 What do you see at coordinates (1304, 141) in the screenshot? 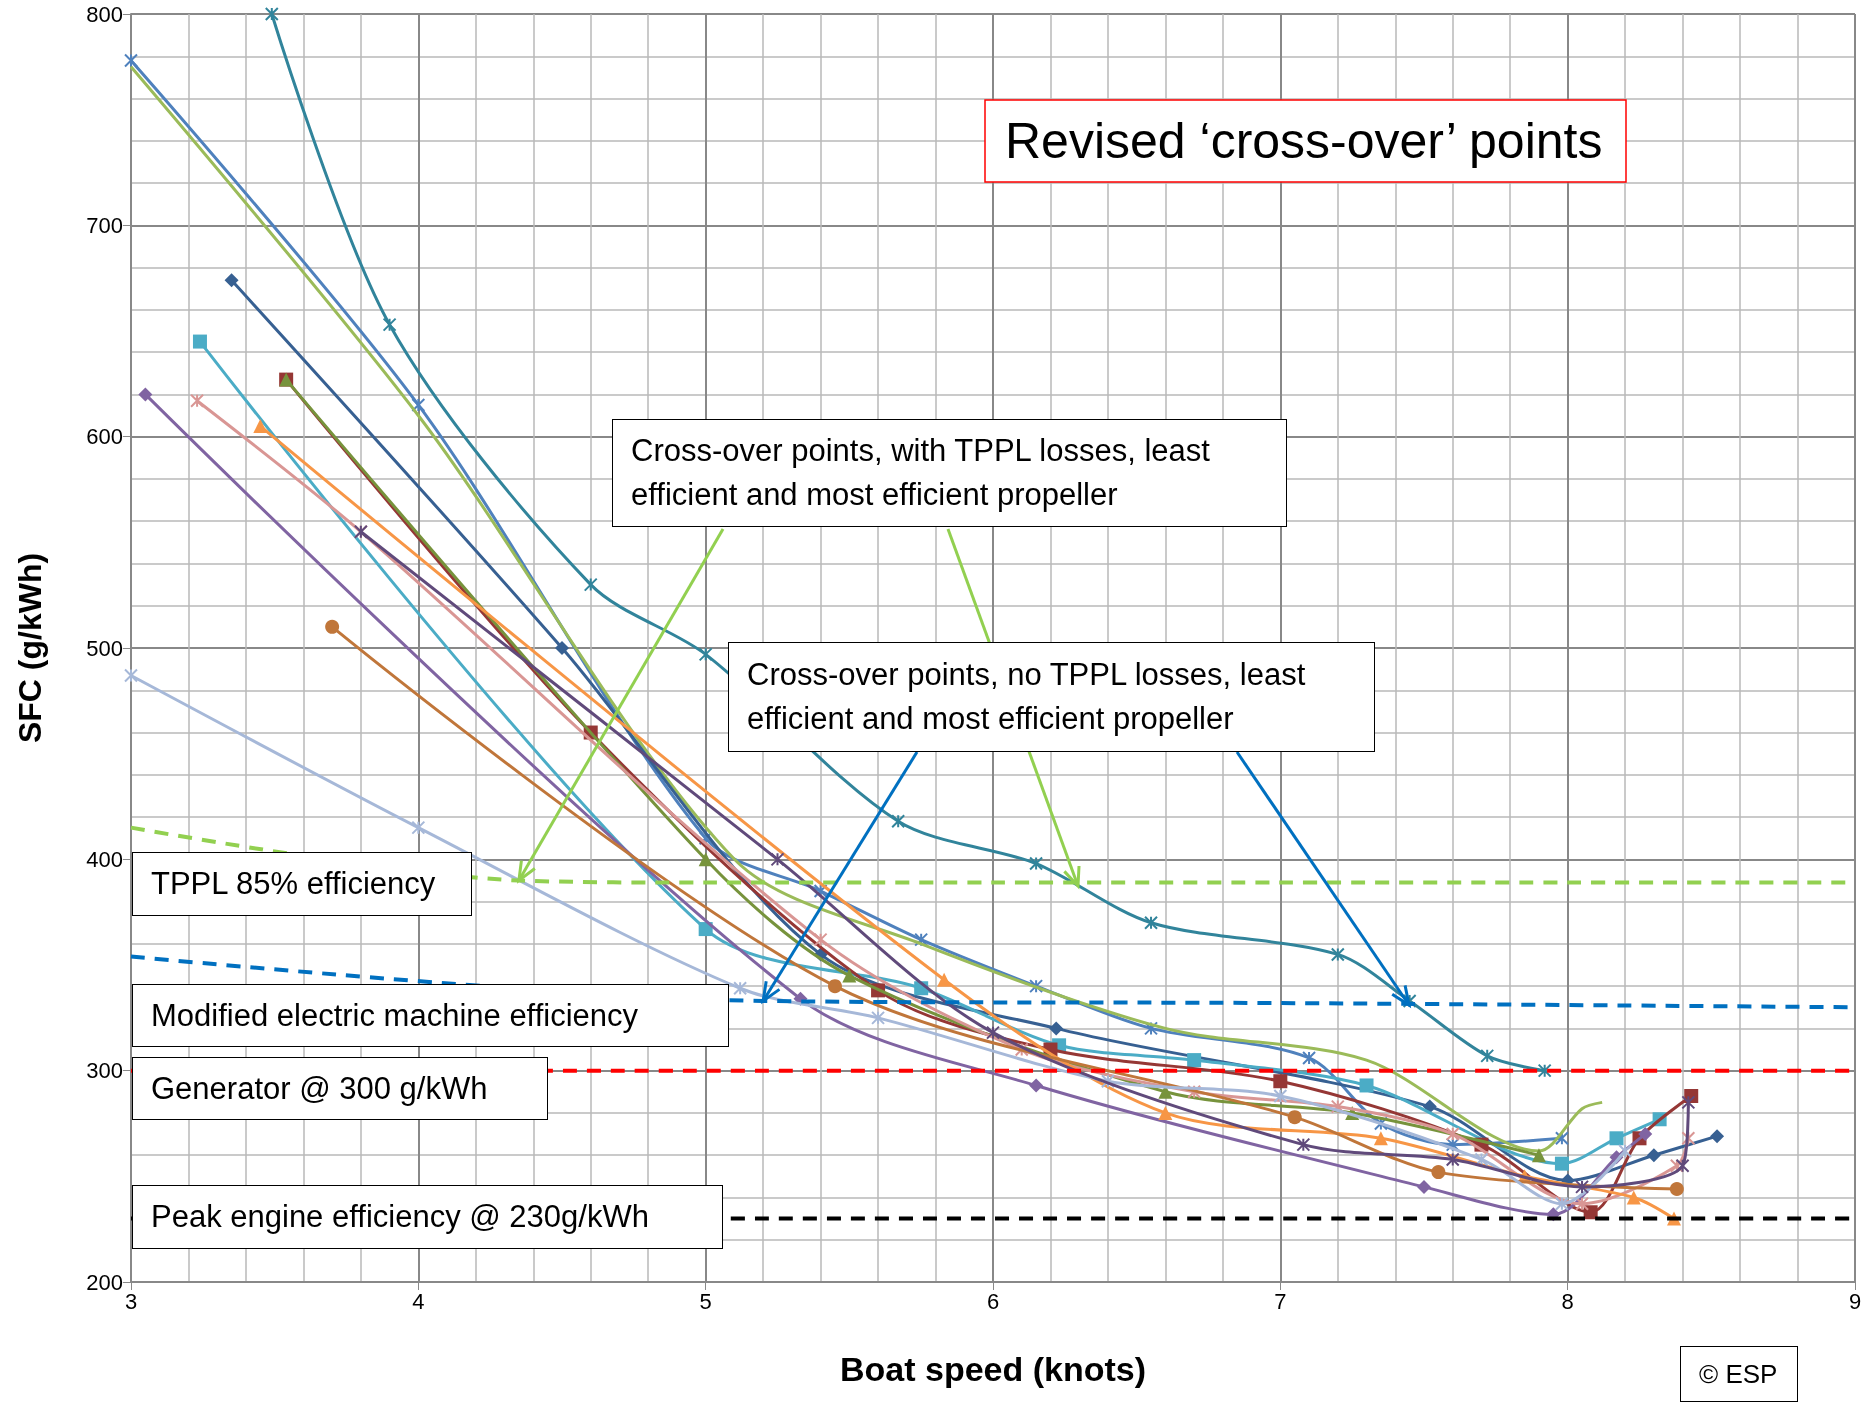
I see `text: Revised ‘cross-over’ points` at bounding box center [1304, 141].